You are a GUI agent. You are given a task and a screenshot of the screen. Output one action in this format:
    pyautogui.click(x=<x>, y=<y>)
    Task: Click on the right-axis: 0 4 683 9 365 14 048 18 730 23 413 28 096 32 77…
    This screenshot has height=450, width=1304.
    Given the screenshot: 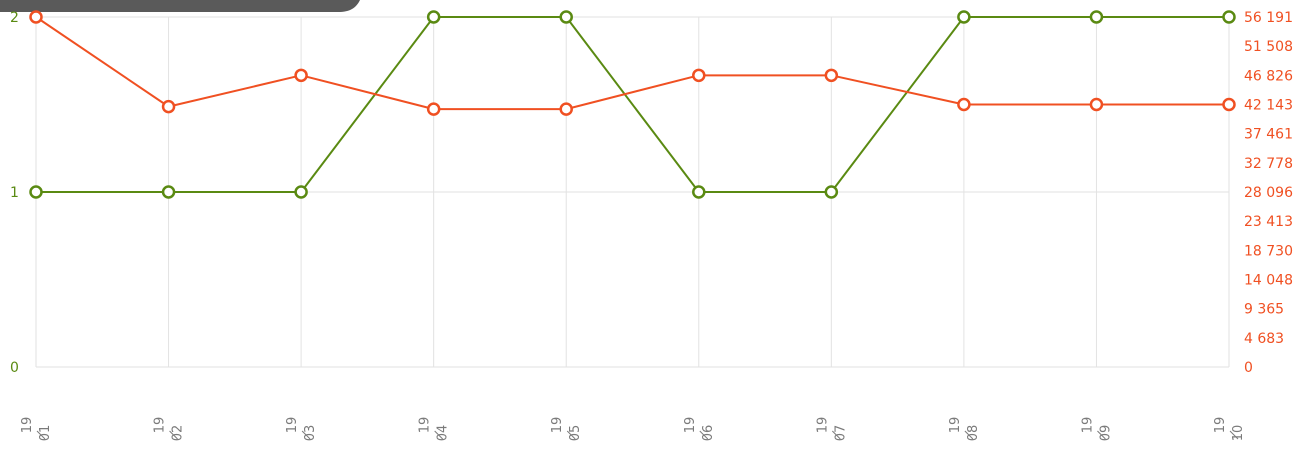 What is the action you would take?
    pyautogui.click(x=1268, y=193)
    